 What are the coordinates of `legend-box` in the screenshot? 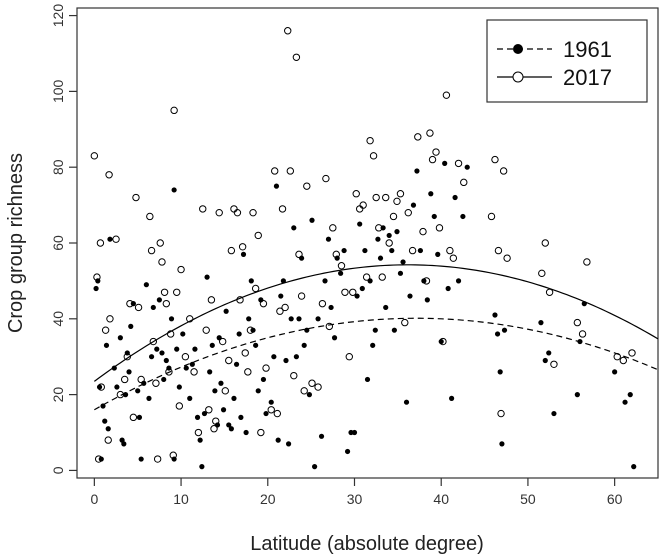 It's located at (567, 61).